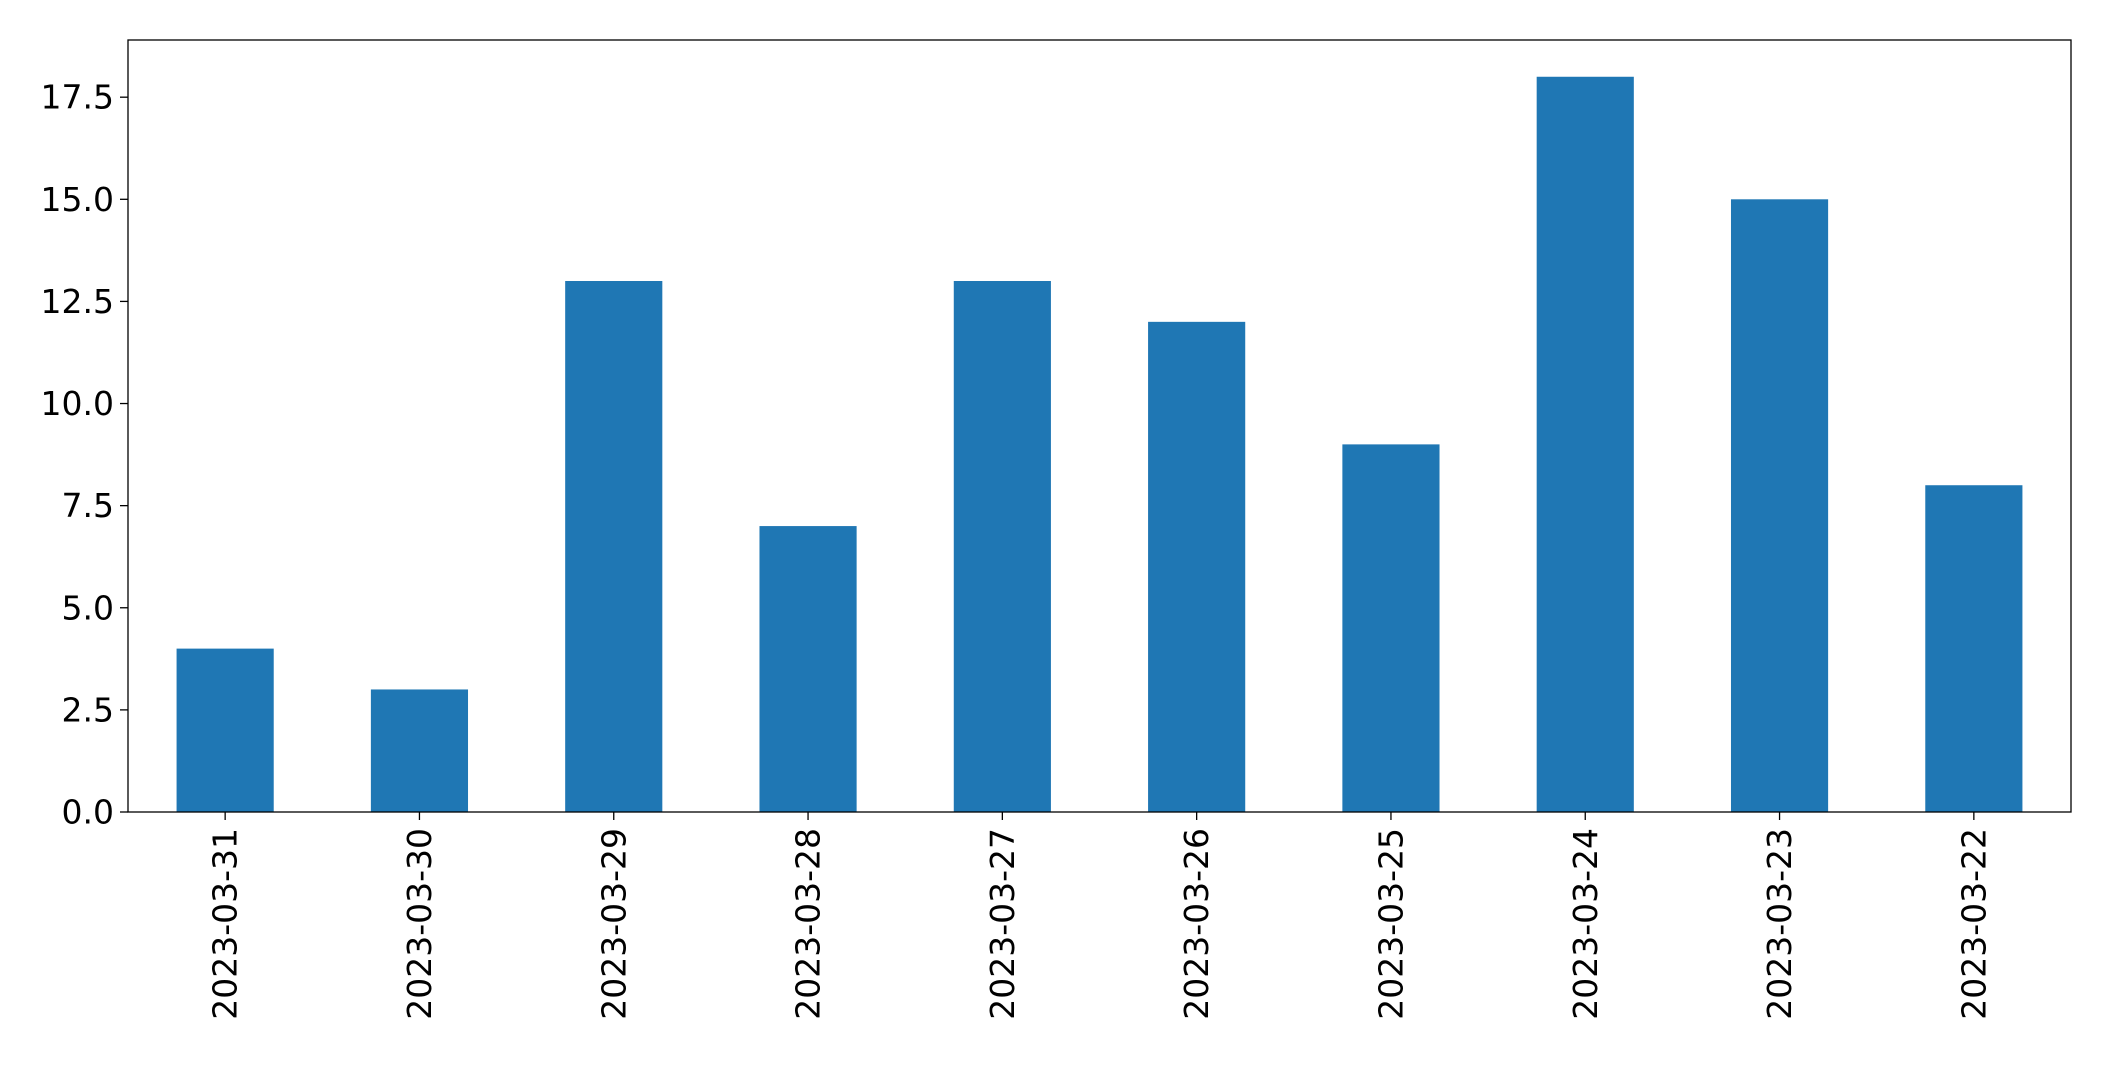 The height and width of the screenshot is (1066, 2104). Describe the element at coordinates (1973, 924) in the screenshot. I see `x-tick-label: 2023-03-22` at that location.